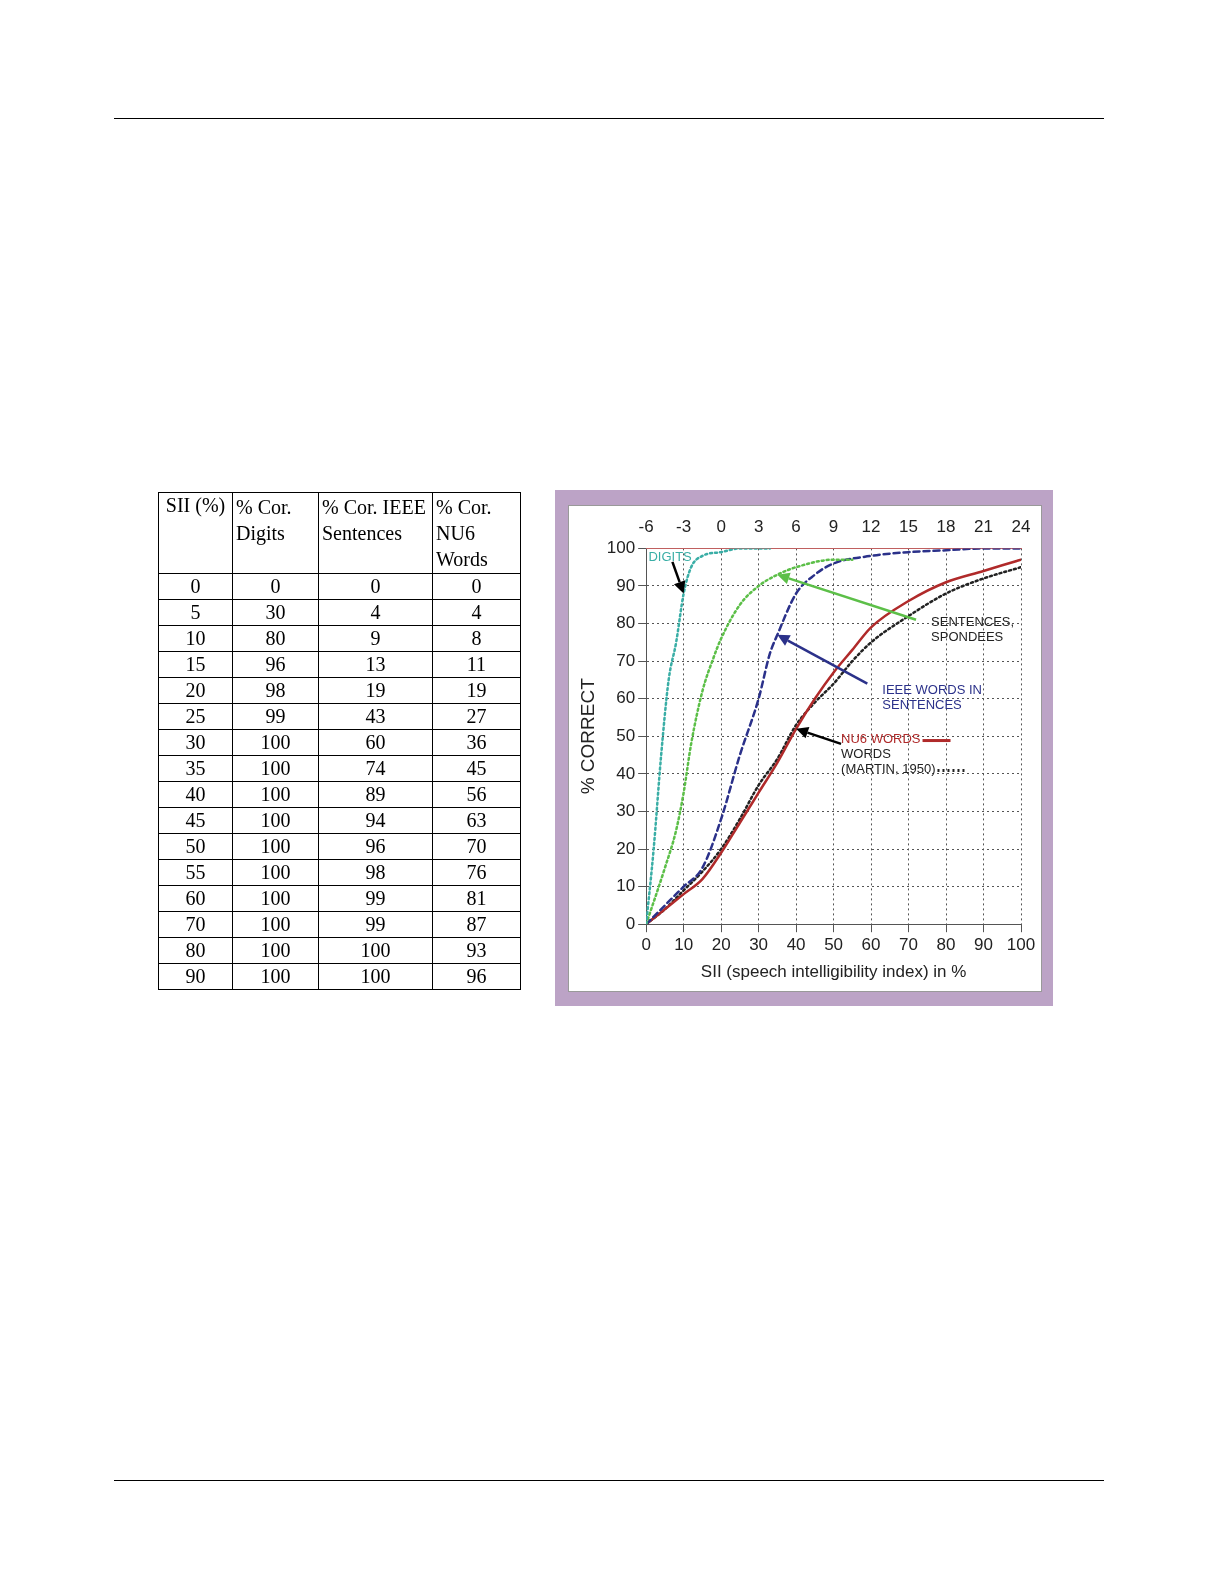 This screenshot has height=1584, width=1224. Describe the element at coordinates (721, 945) in the screenshot. I see `x-tick-label: 20` at that location.